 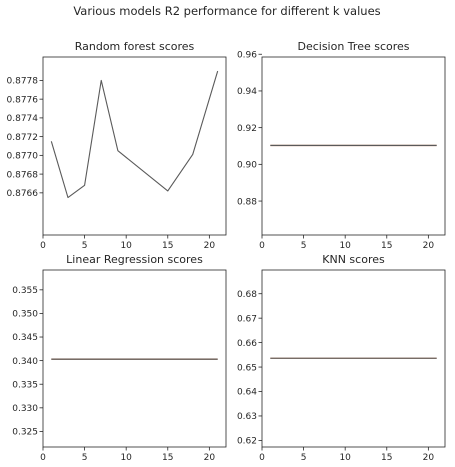 What do you see at coordinates (85, 246) in the screenshot?
I see `random-forest-xtick-label: 5` at bounding box center [85, 246].